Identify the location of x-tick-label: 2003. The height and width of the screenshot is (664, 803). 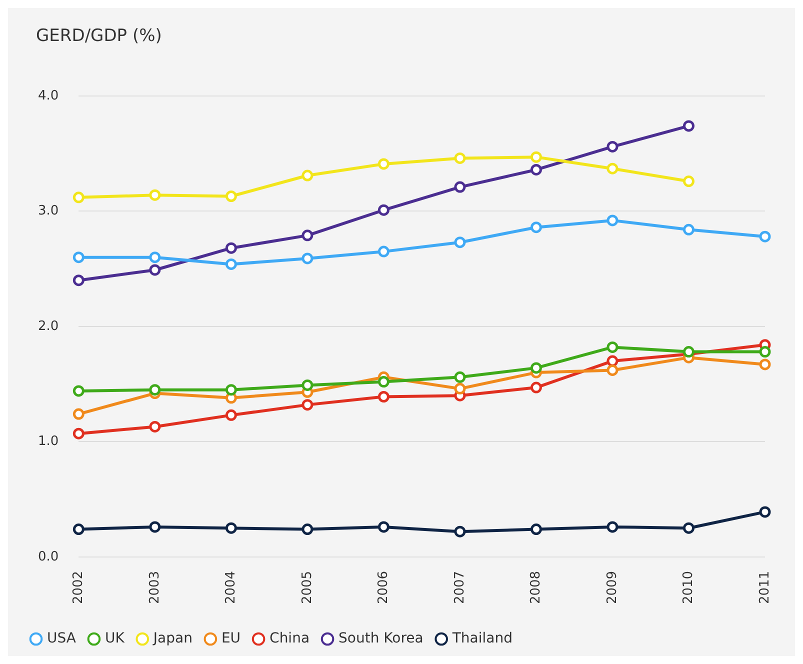
(154, 587).